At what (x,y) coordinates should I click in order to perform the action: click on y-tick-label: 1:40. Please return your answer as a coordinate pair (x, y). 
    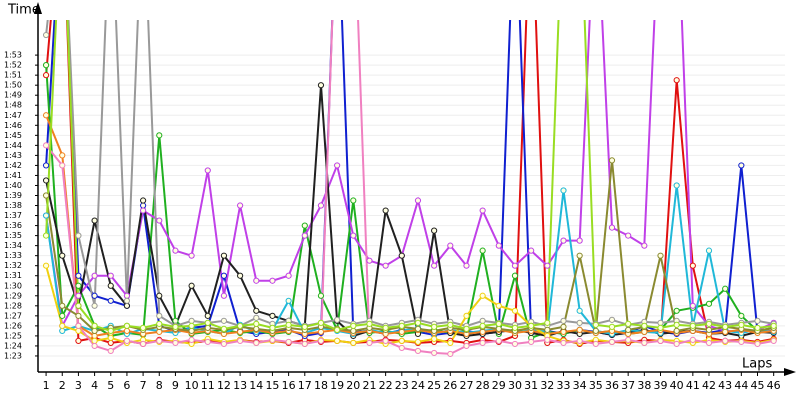
    Looking at the image, I should click on (13, 185).